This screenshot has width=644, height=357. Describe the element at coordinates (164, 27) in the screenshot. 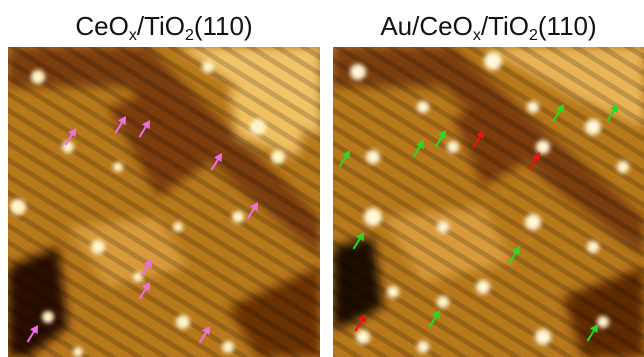

I see `left-panel-title: CeOx/TiO2(110)` at that location.